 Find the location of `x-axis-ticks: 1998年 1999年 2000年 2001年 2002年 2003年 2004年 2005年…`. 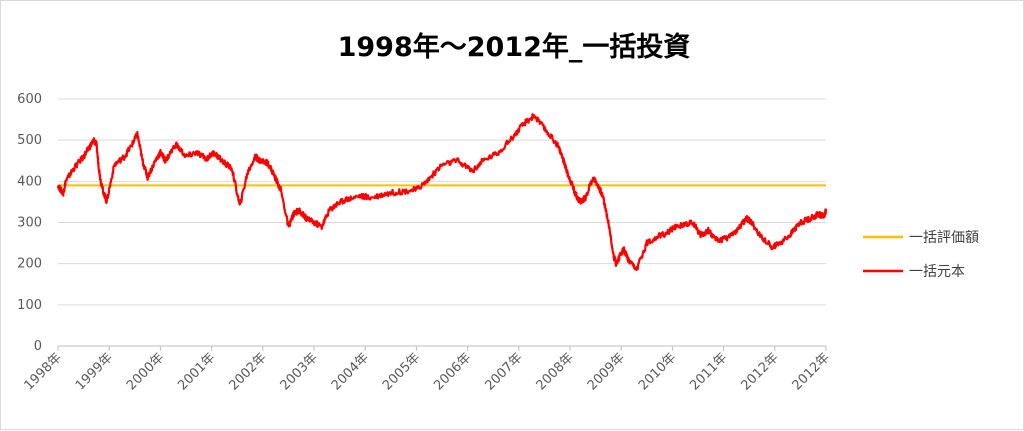

x-axis-ticks: 1998年 1999年 2000年 2001年 2002年 2003年 2004年 2005年… is located at coordinates (427, 369).